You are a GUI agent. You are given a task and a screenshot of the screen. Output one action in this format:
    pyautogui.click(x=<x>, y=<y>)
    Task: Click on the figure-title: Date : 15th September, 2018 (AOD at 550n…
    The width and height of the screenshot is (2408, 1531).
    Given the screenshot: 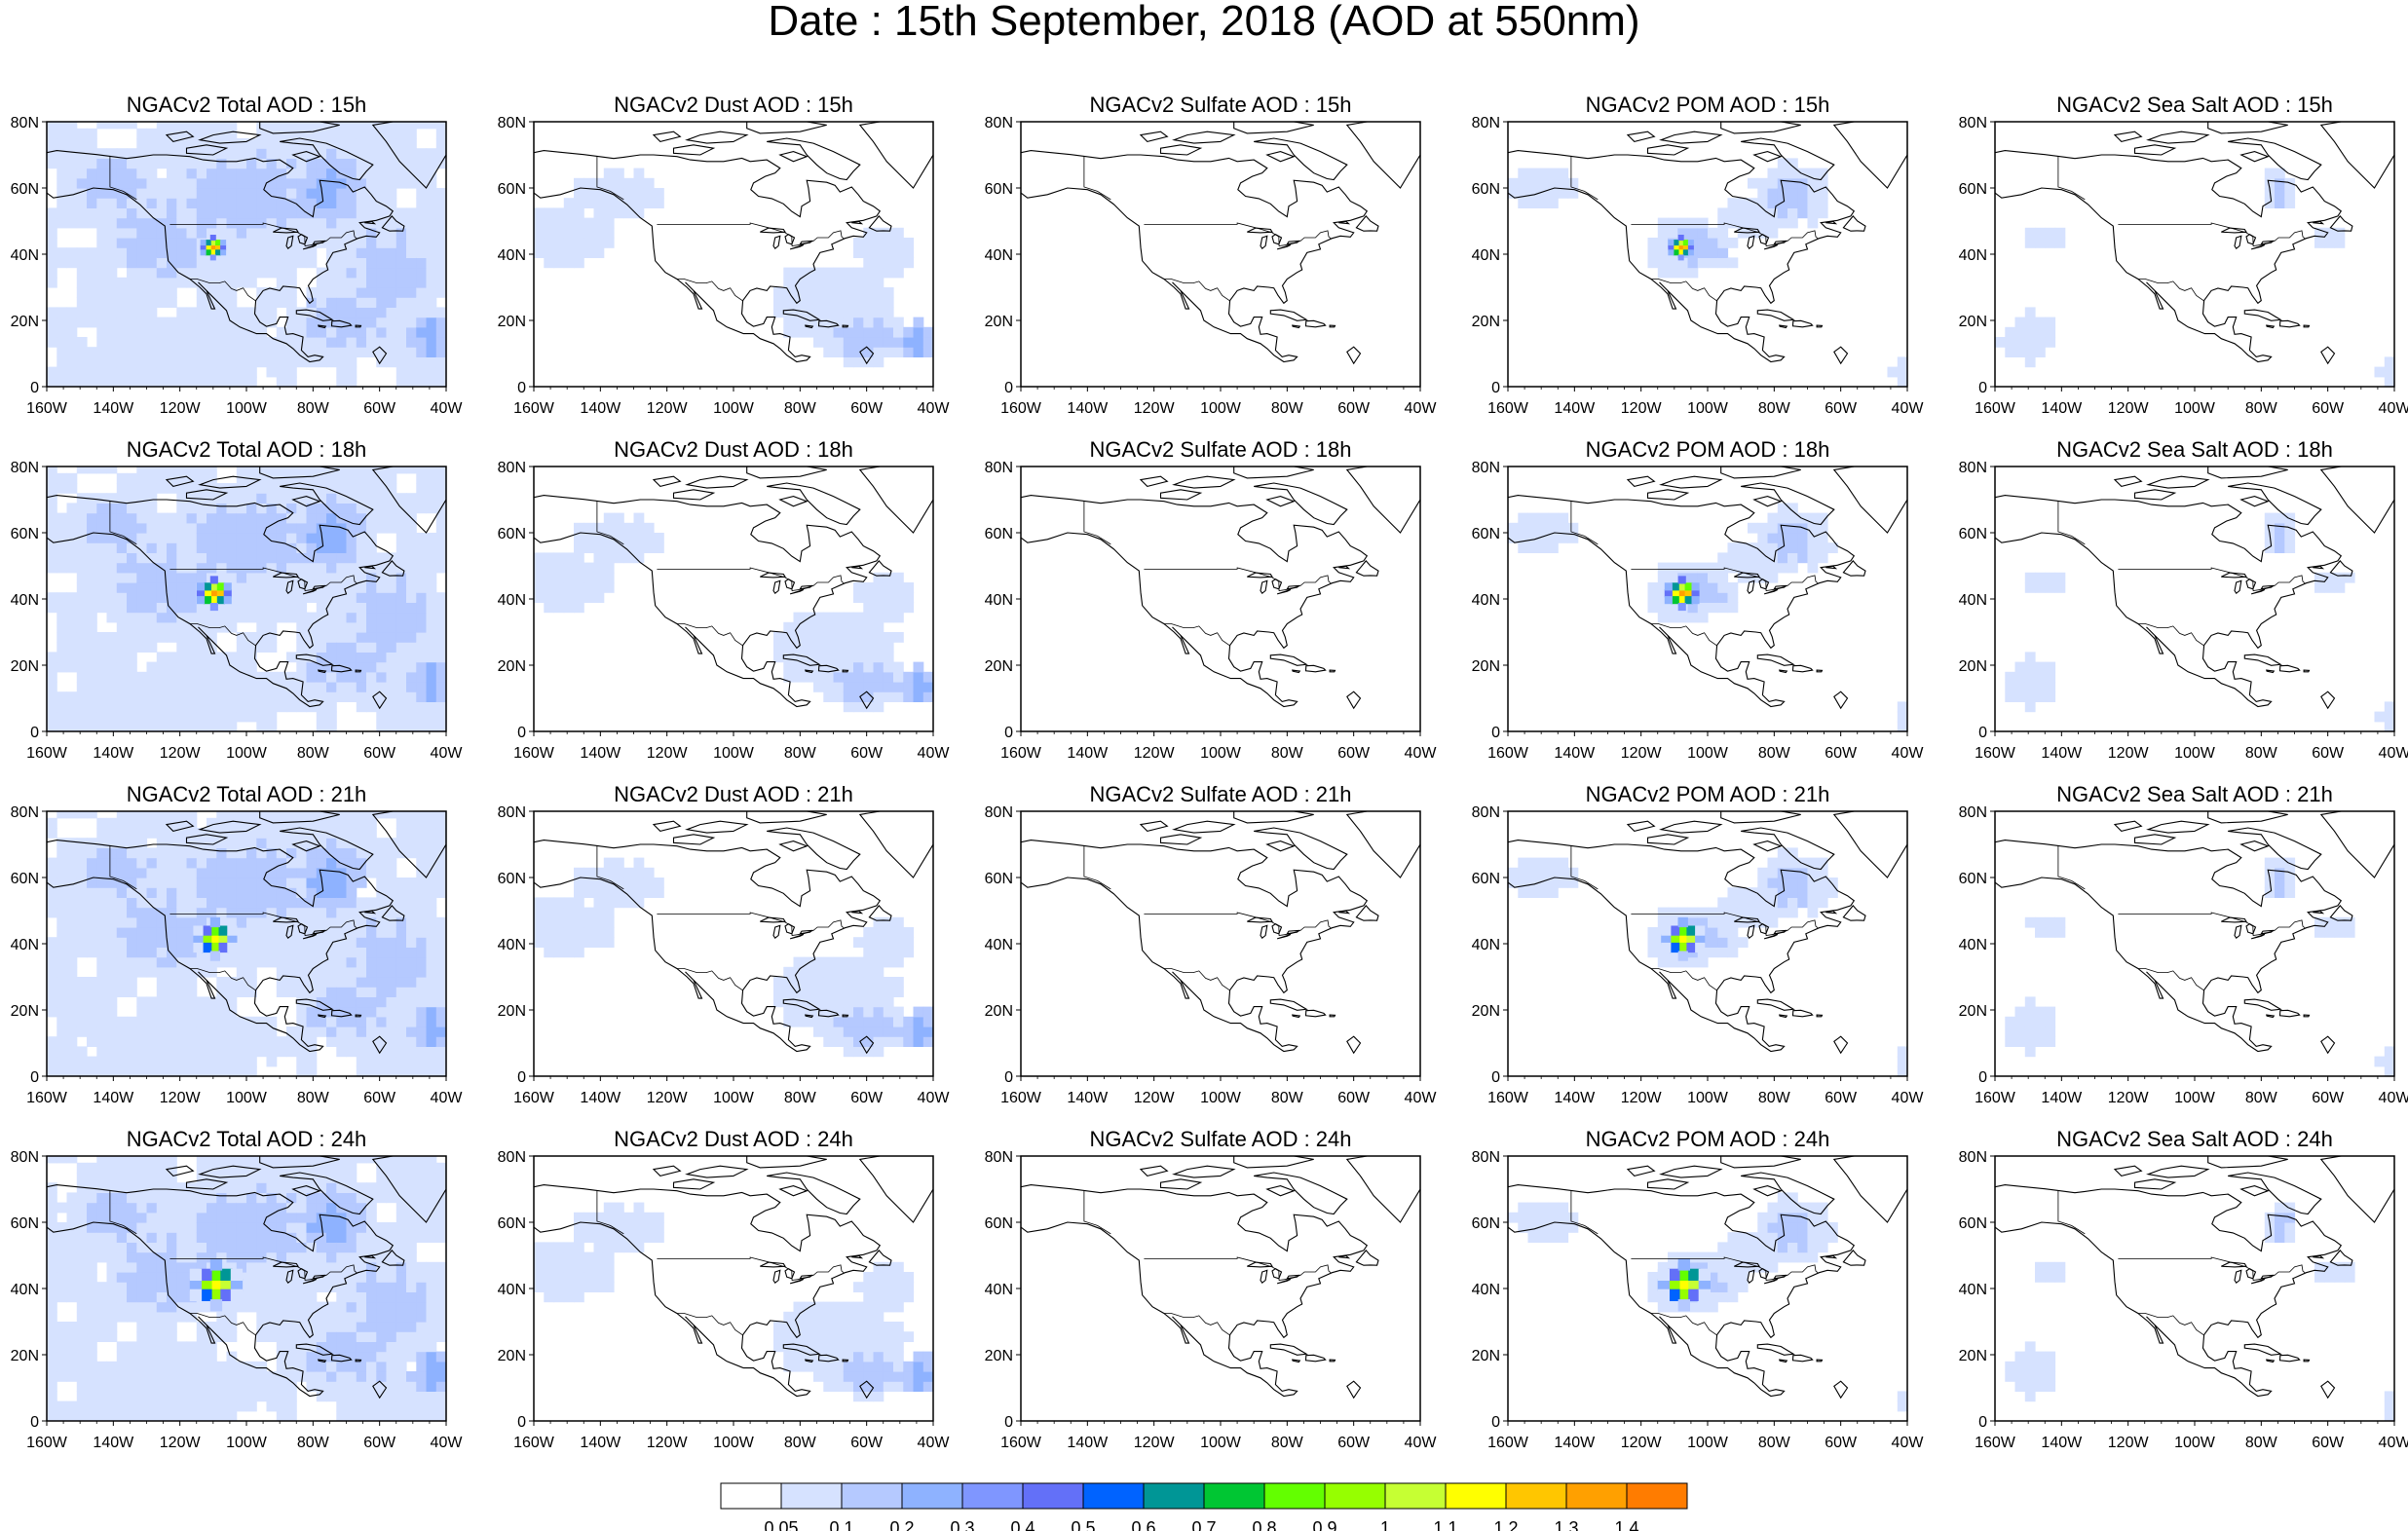 What is the action you would take?
    pyautogui.click(x=1204, y=22)
    